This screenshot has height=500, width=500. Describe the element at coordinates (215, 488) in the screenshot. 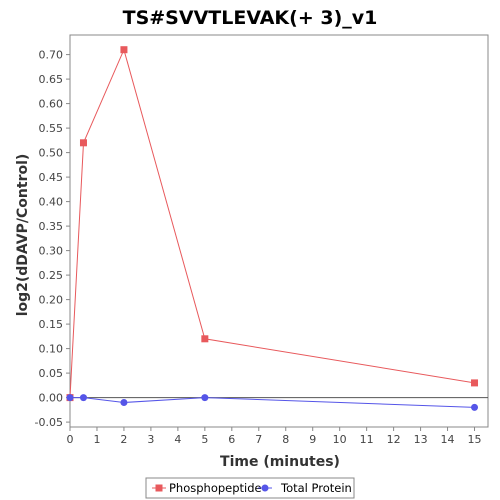

I see `legend-label: Phosphopeptide` at that location.